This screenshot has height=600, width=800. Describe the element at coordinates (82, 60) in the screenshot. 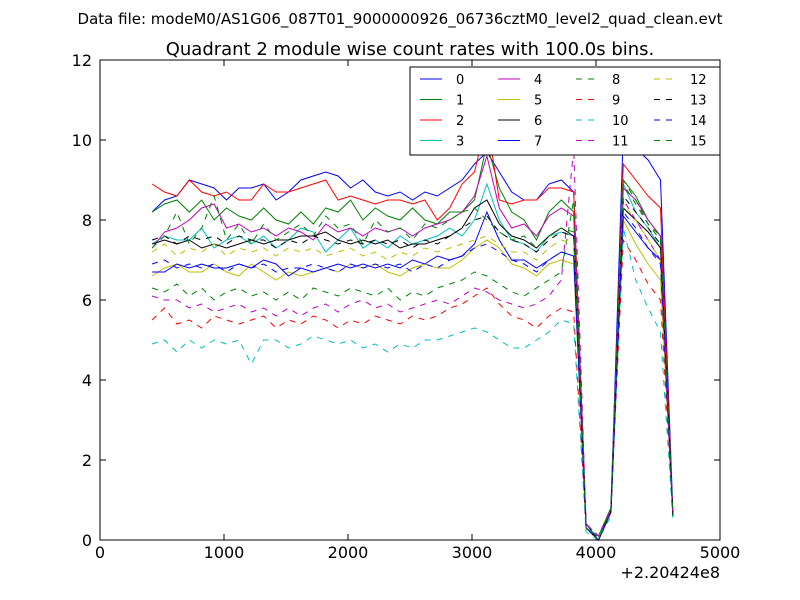

I see `y-tick-label: 12` at that location.